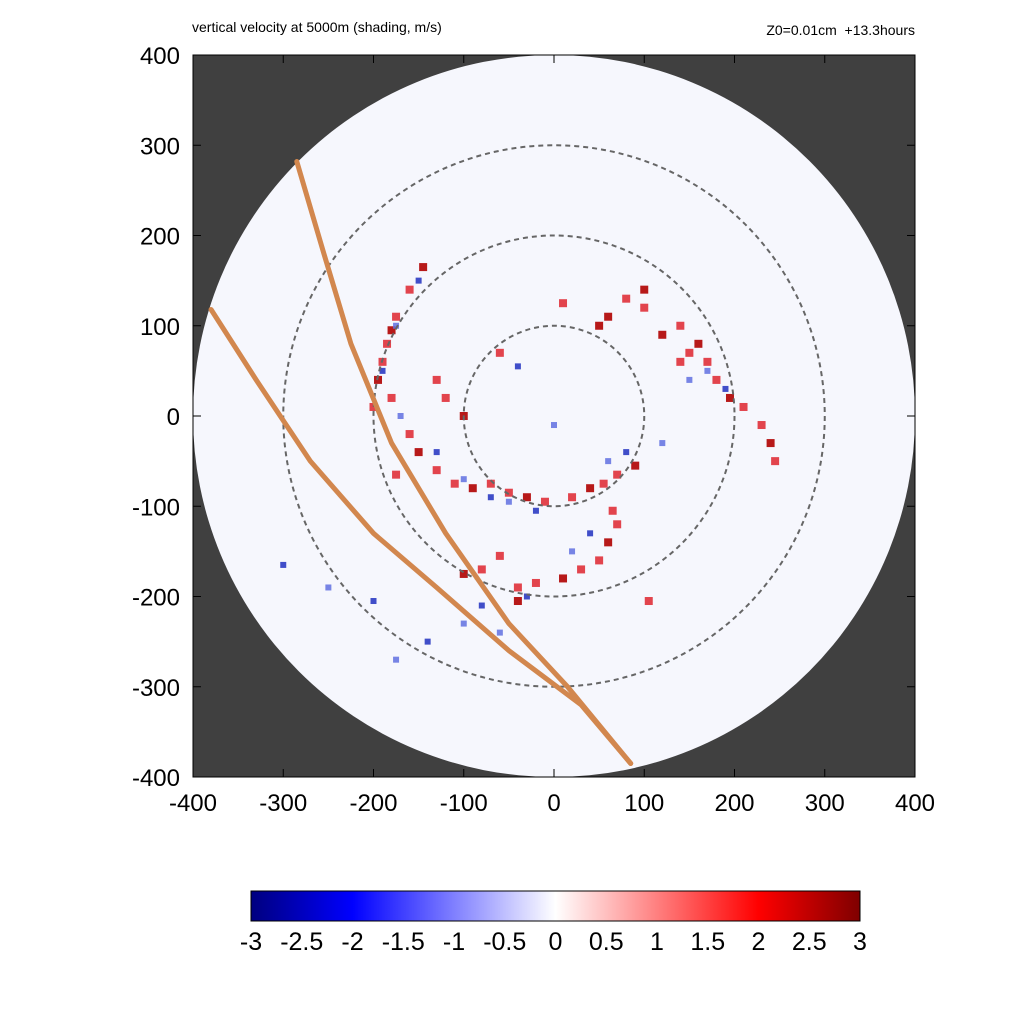 Image resolution: width=1024 pixels, height=1024 pixels. I want to click on colorbar-tick-label: -1.5, so click(403, 942).